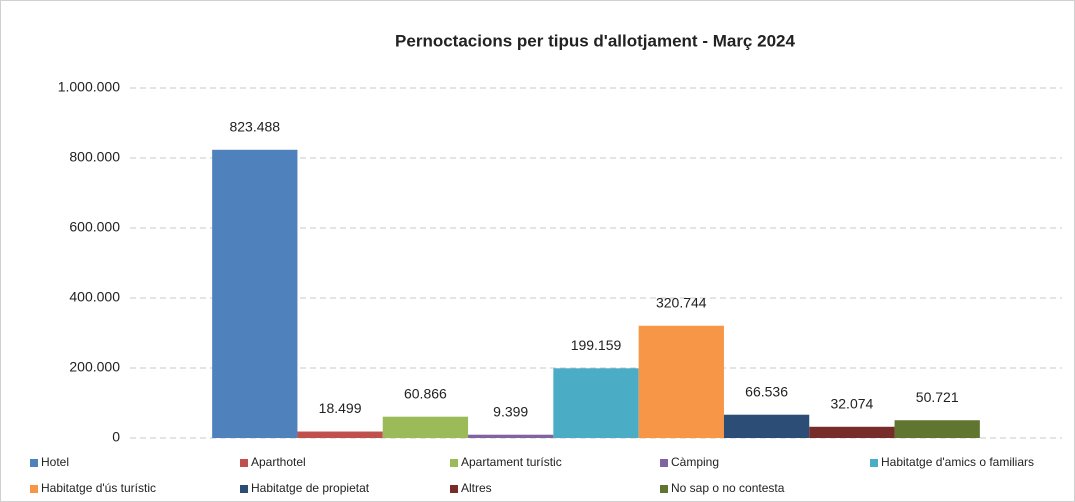 Image resolution: width=1075 pixels, height=502 pixels. What do you see at coordinates (278, 462) in the screenshot?
I see `legend-label: Aparthotel` at bounding box center [278, 462].